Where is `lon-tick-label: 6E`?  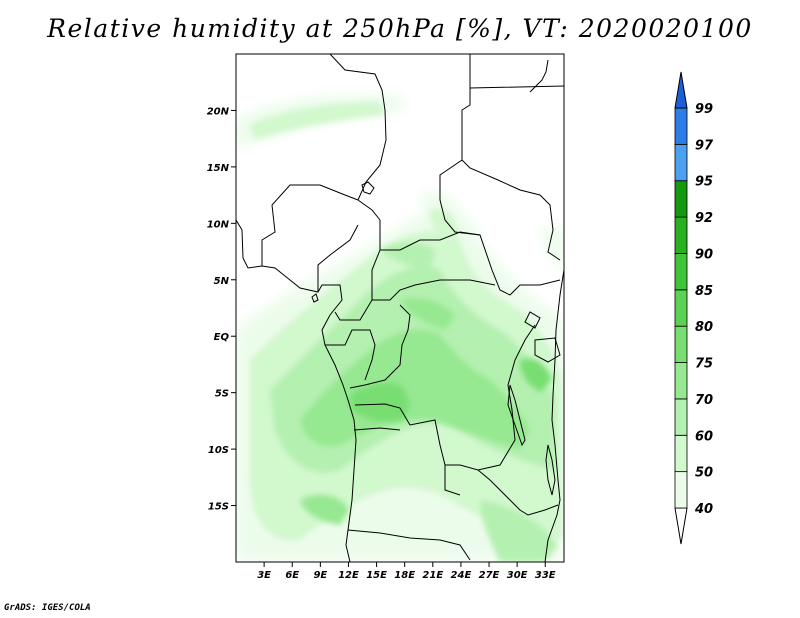 lon-tick-label: 6E is located at coordinates (292, 575).